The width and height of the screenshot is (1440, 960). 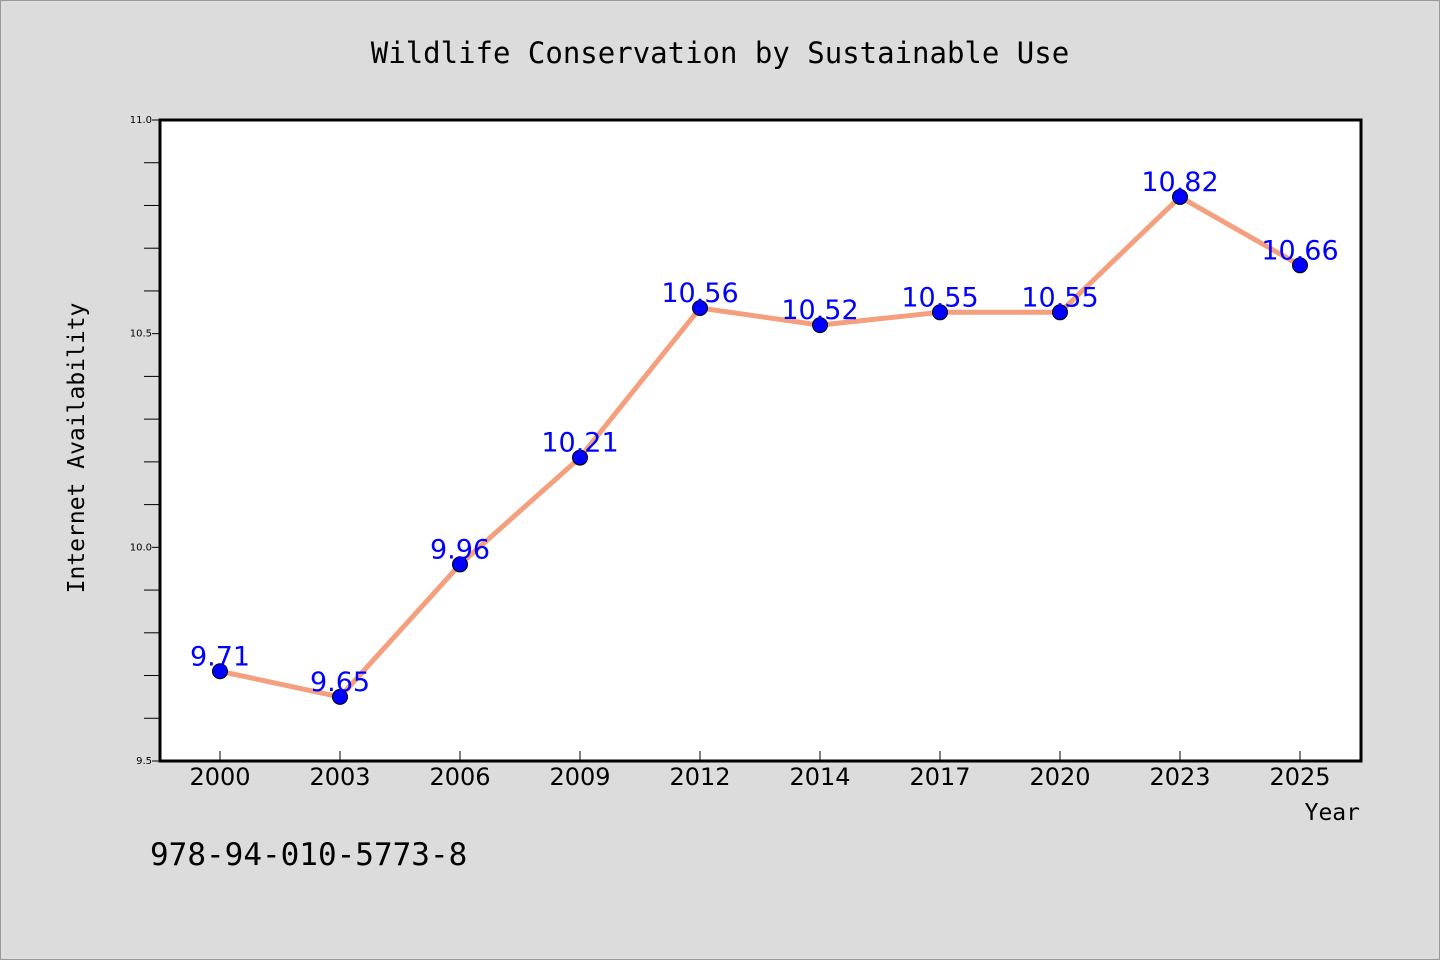 I want to click on data-label: 10.82, so click(x=1179, y=182).